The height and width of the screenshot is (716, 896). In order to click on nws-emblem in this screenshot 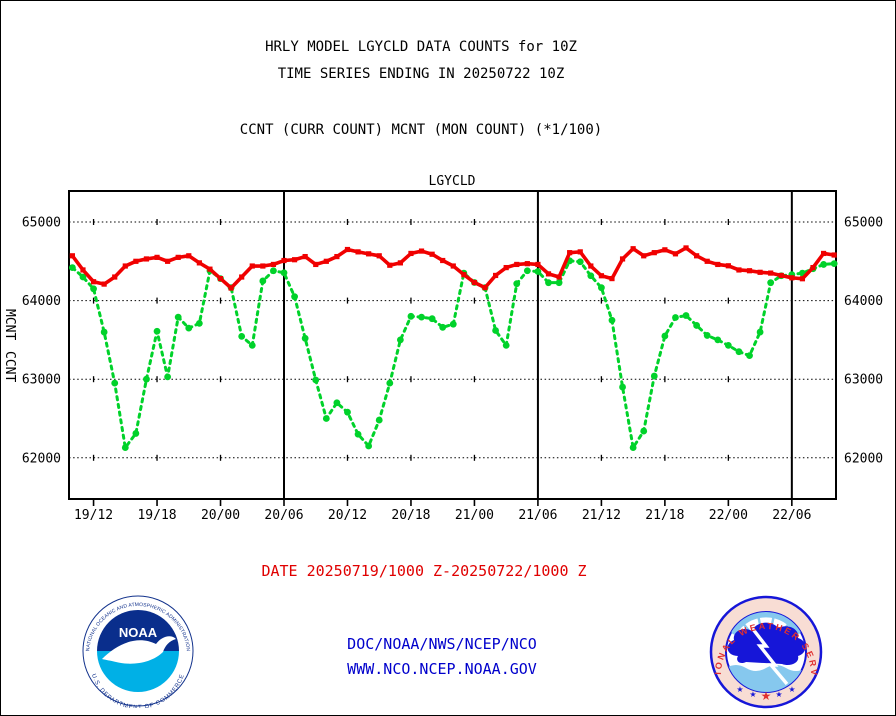, I will do `click(766, 652)`.